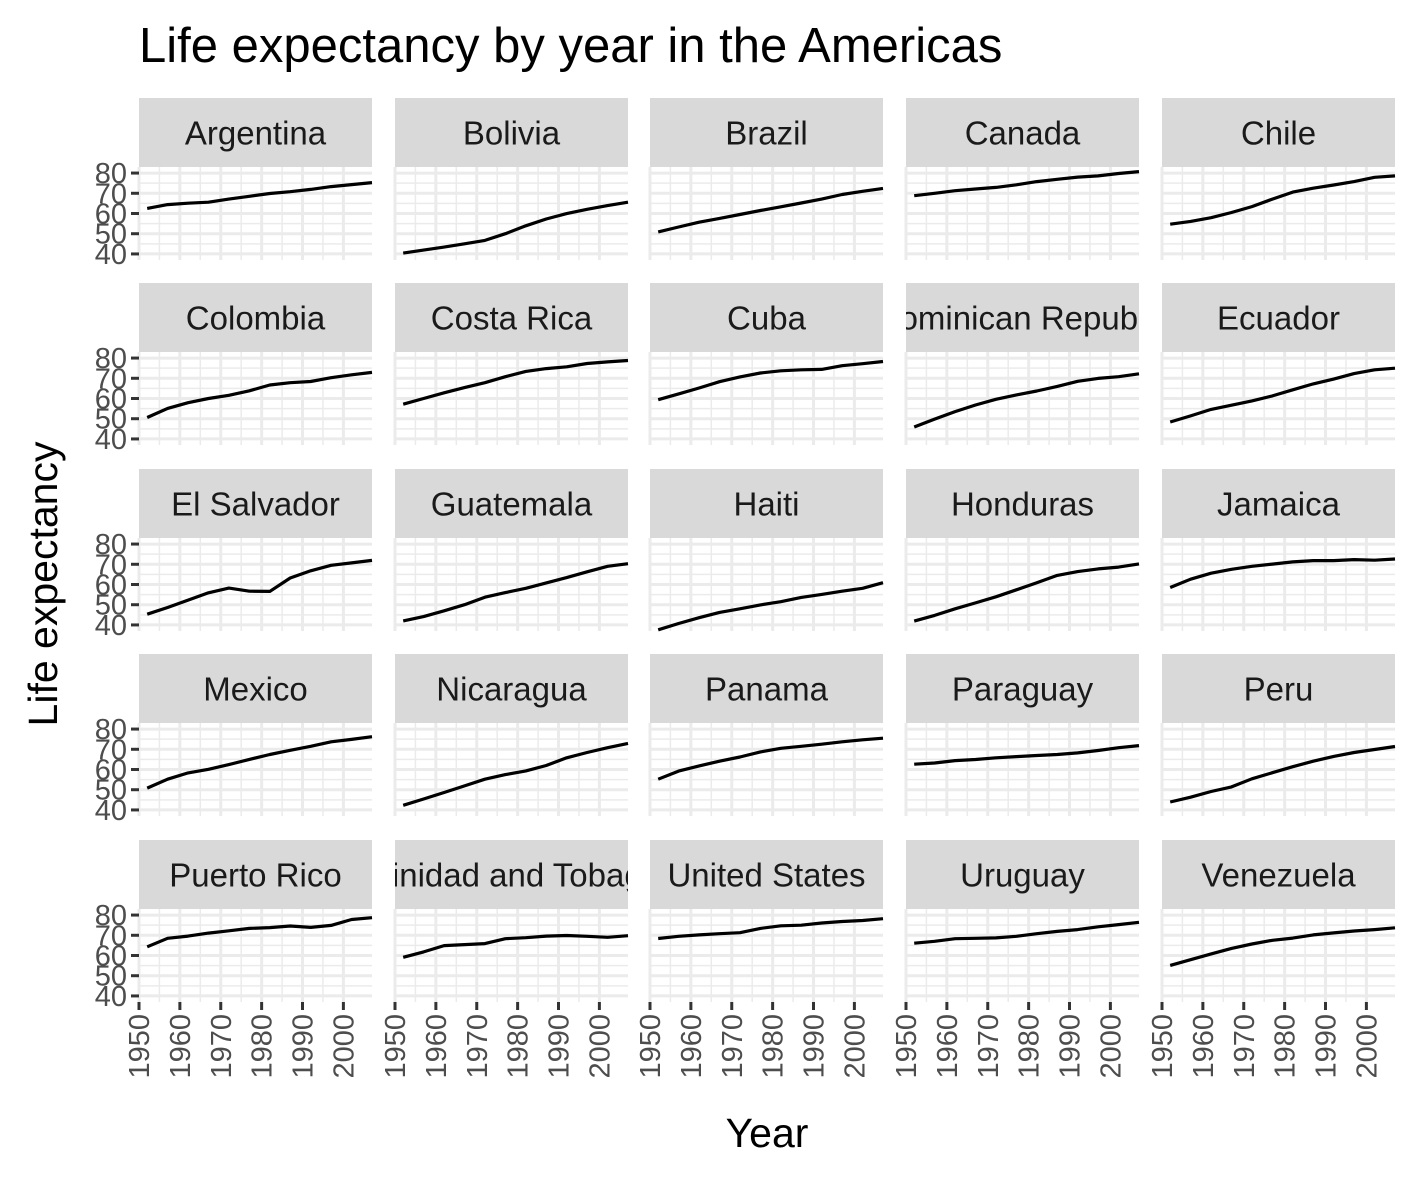 The width and height of the screenshot is (1417, 1181). What do you see at coordinates (948, 1046) in the screenshot?
I see `x-tick-label: 1960` at bounding box center [948, 1046].